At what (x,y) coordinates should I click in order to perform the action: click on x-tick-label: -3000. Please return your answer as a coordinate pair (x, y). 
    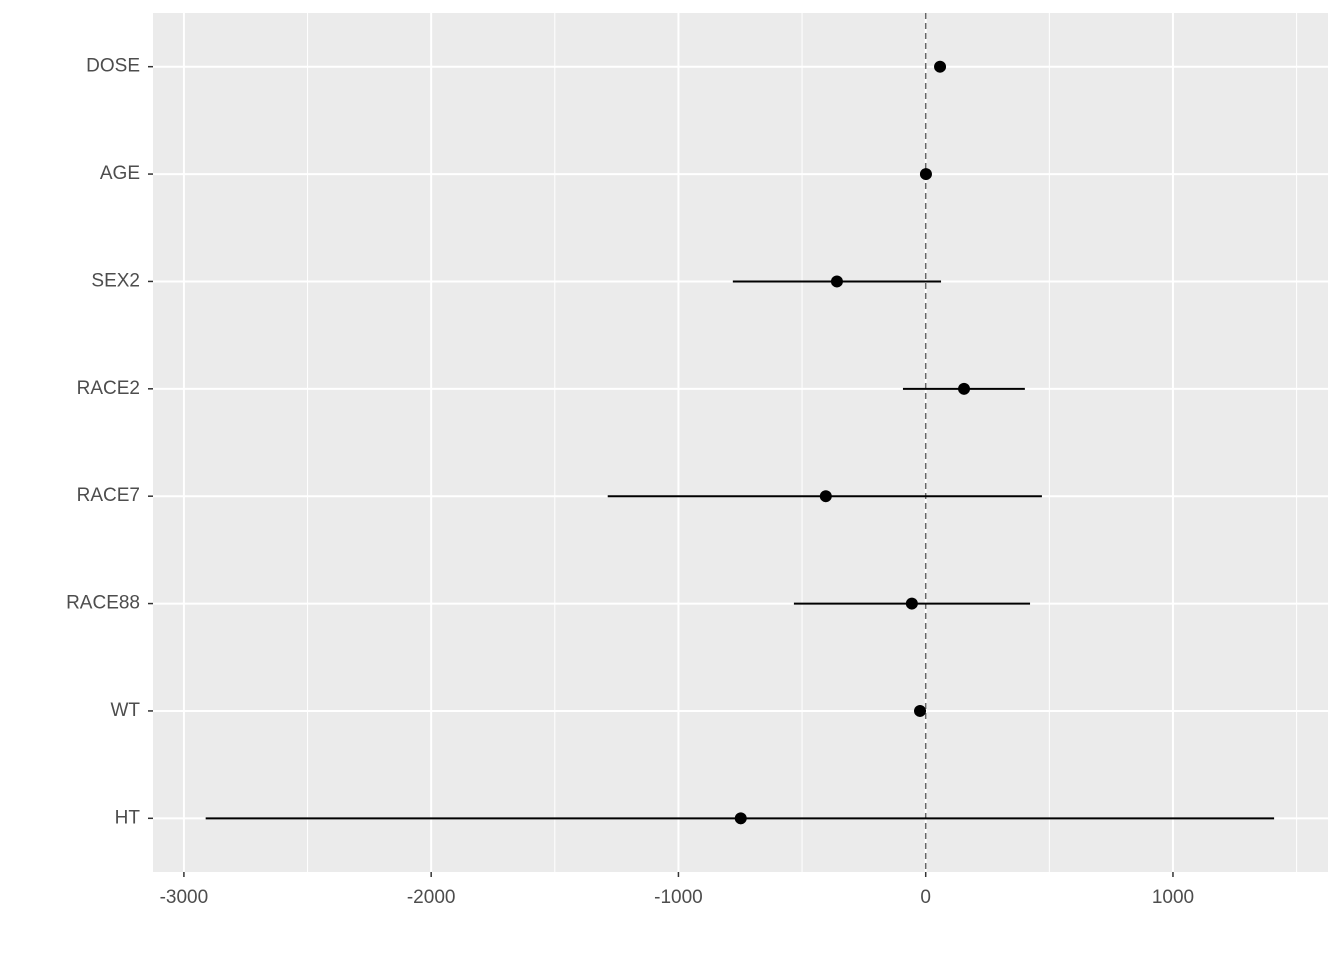
    Looking at the image, I should click on (184, 897).